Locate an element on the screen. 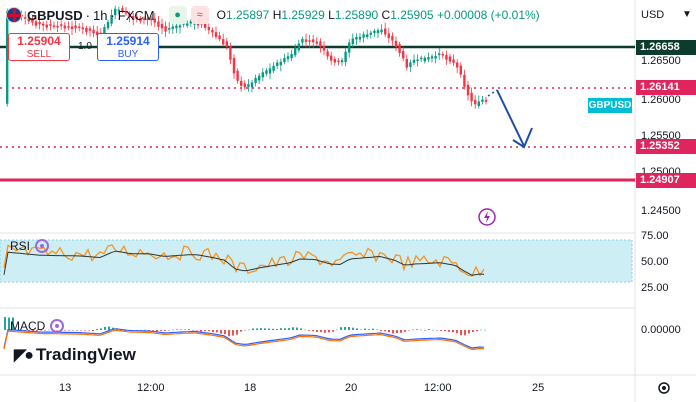 Image resolution: width=696 pixels, height=402 pixels. macd-visibility-icon is located at coordinates (57, 326).